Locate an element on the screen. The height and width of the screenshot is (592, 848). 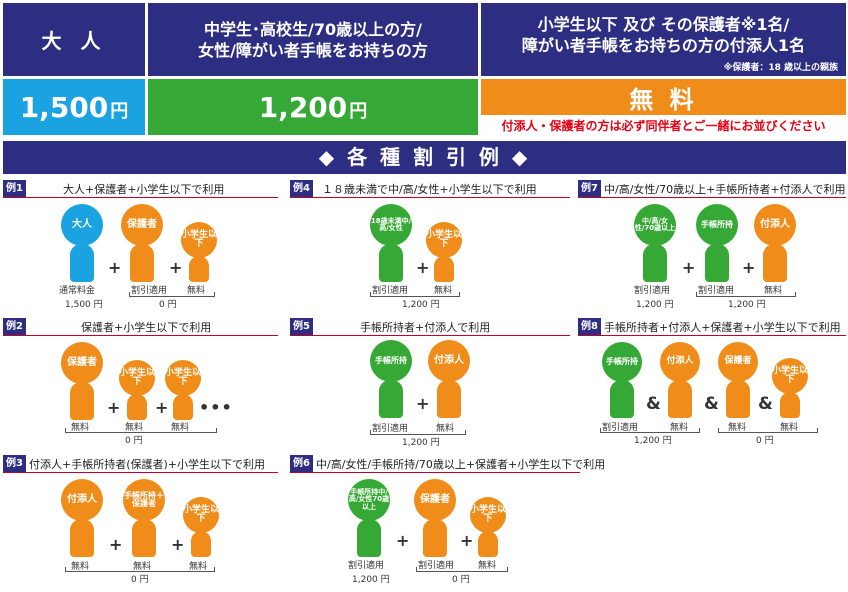
price-student: 1,200 円 is located at coordinates (313, 107).